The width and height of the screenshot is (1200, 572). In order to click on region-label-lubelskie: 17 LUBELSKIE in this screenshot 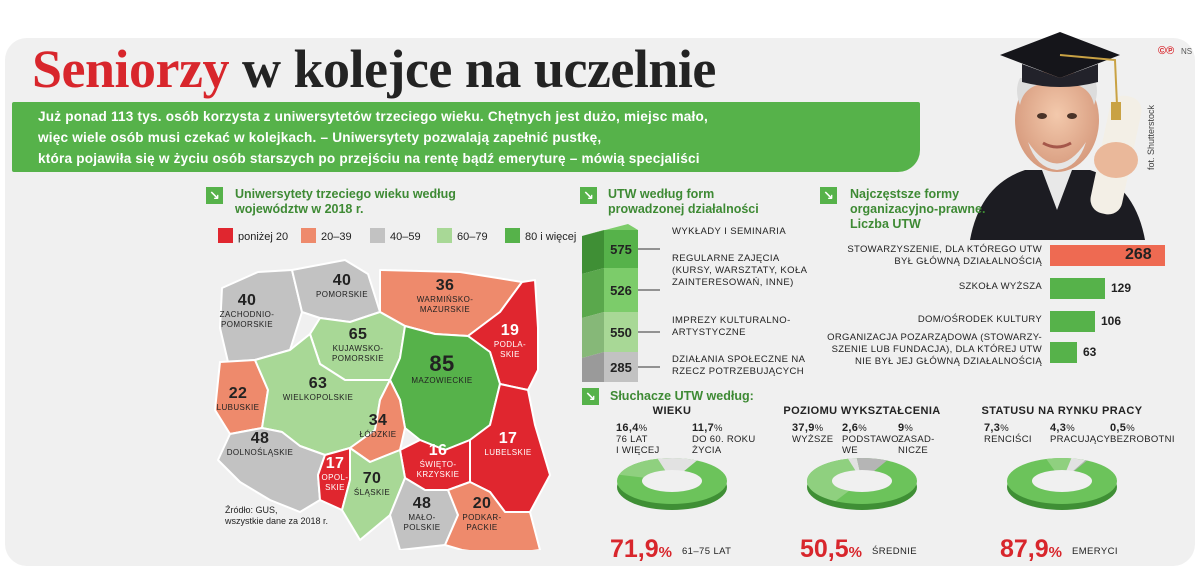, I will do `click(508, 444)`.